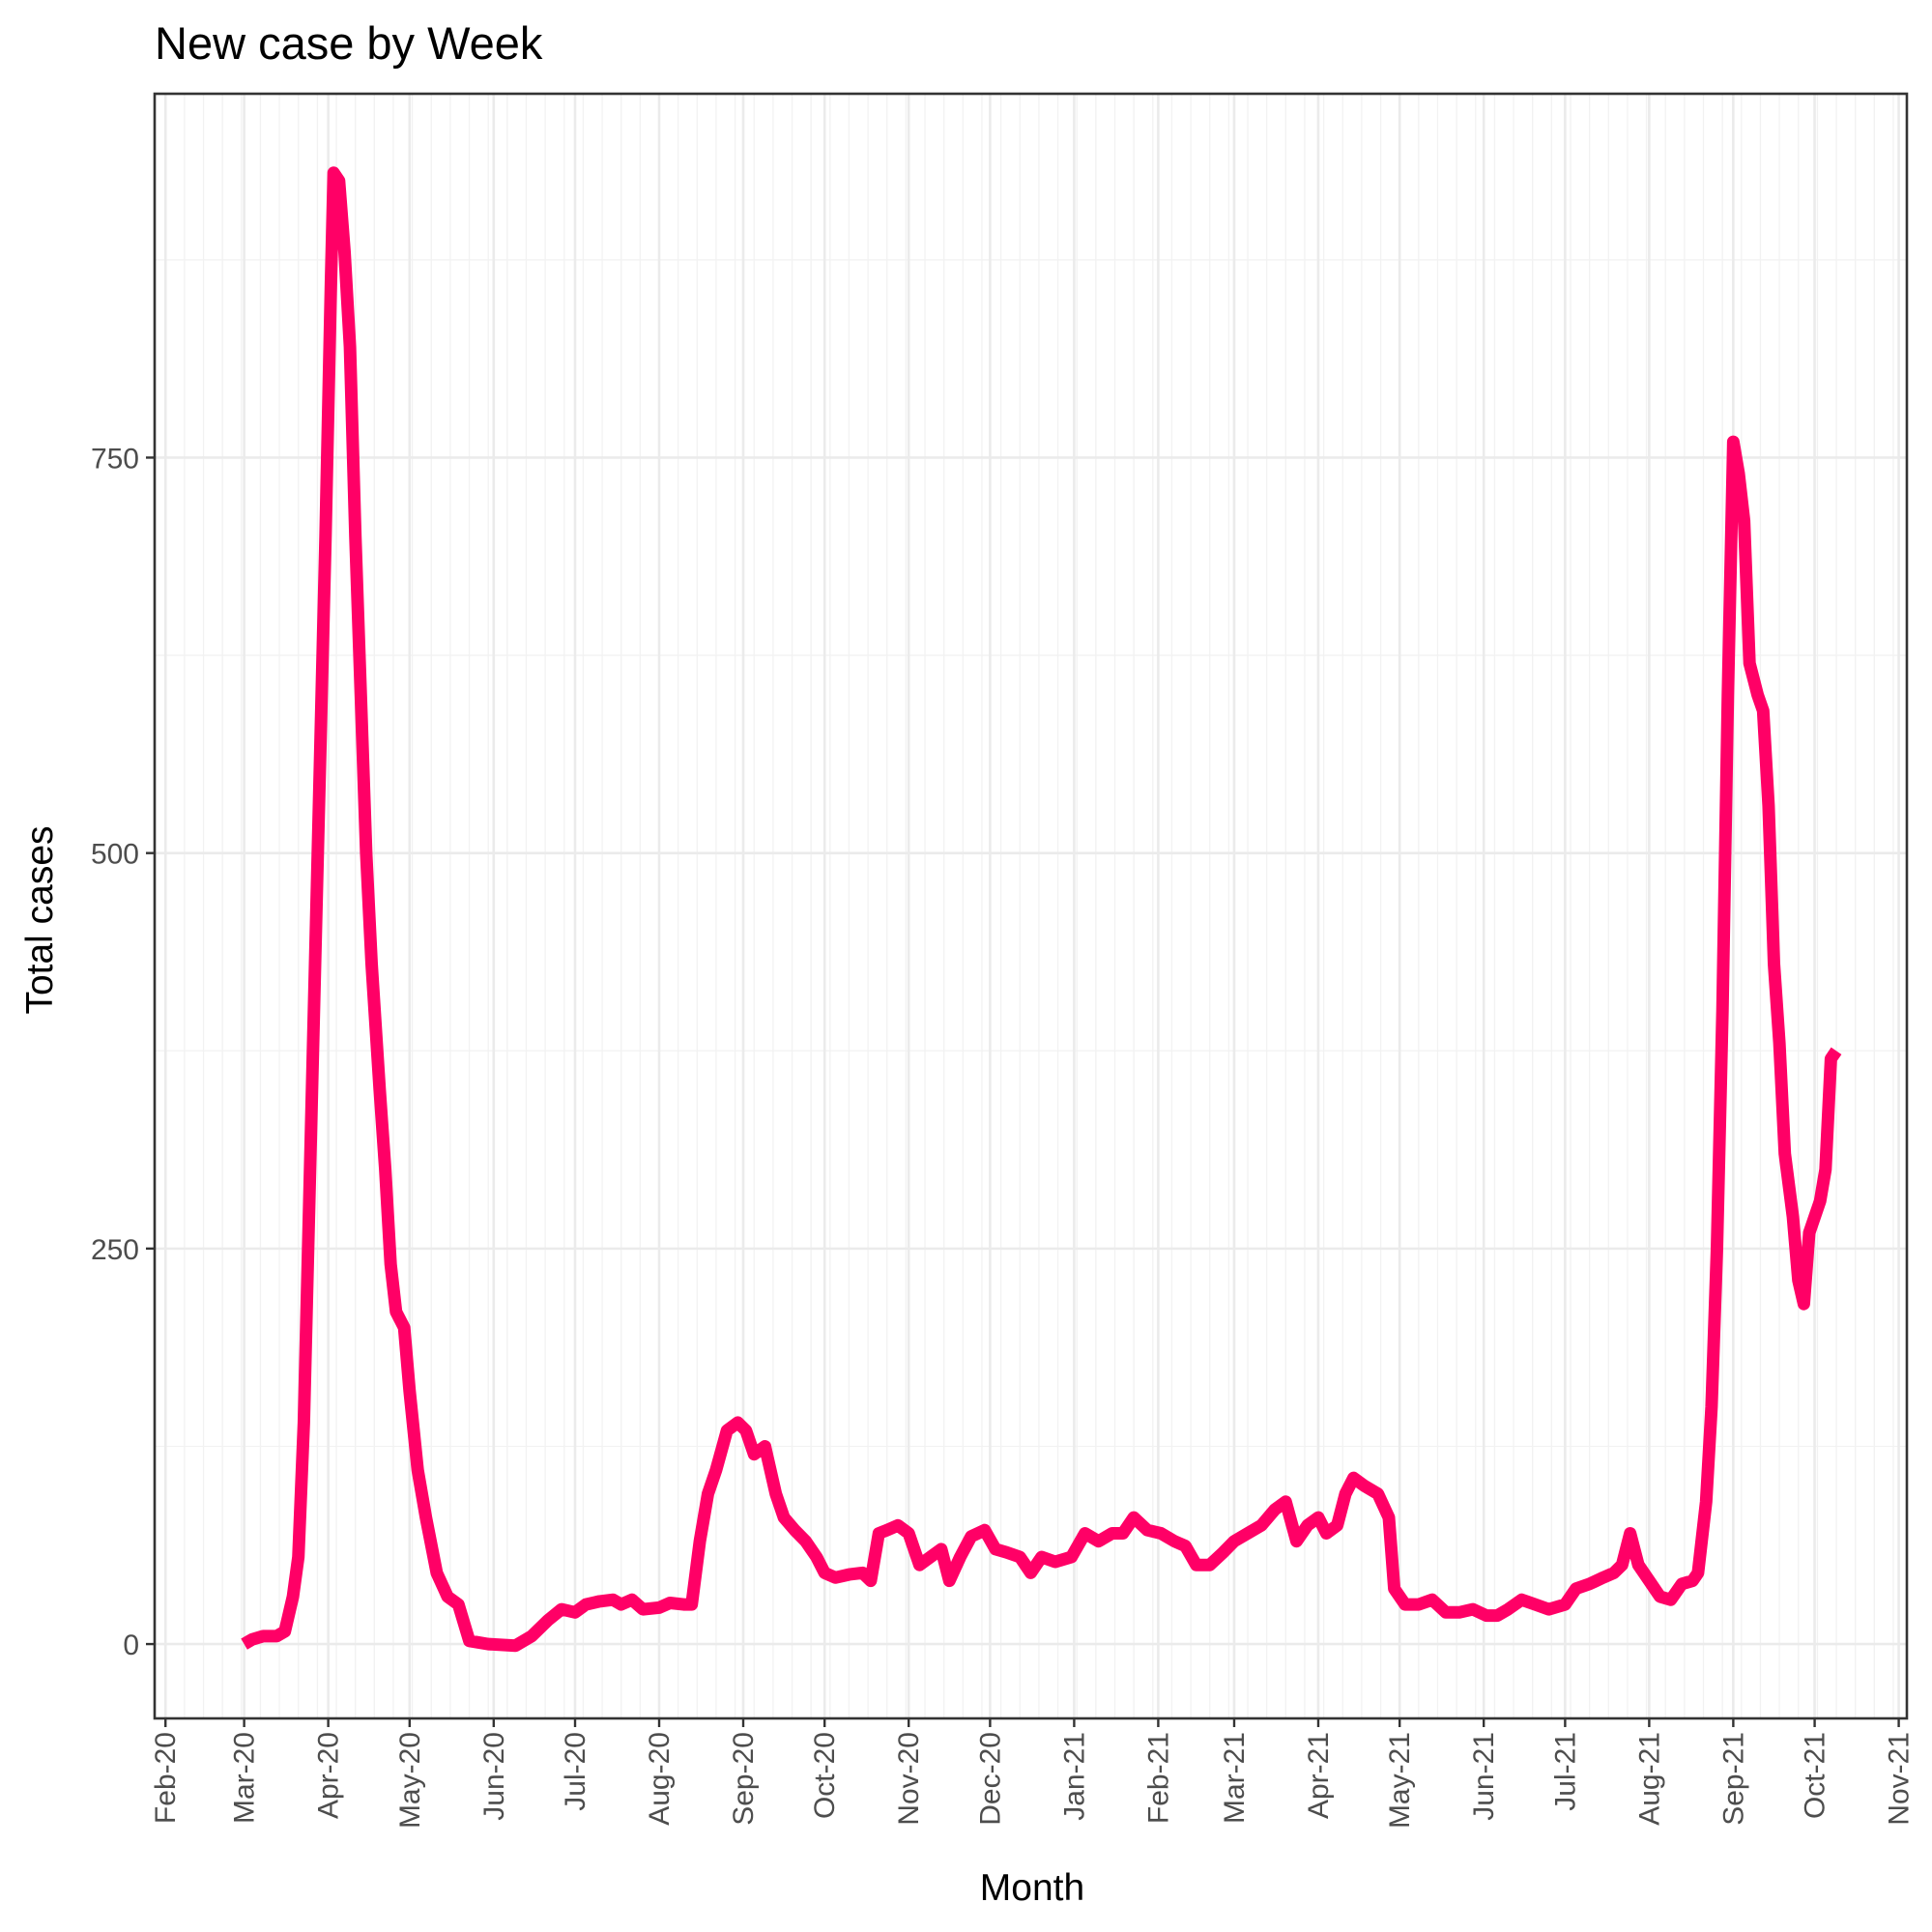  What do you see at coordinates (1032, 1888) in the screenshot?
I see `x-axis-title: Month` at bounding box center [1032, 1888].